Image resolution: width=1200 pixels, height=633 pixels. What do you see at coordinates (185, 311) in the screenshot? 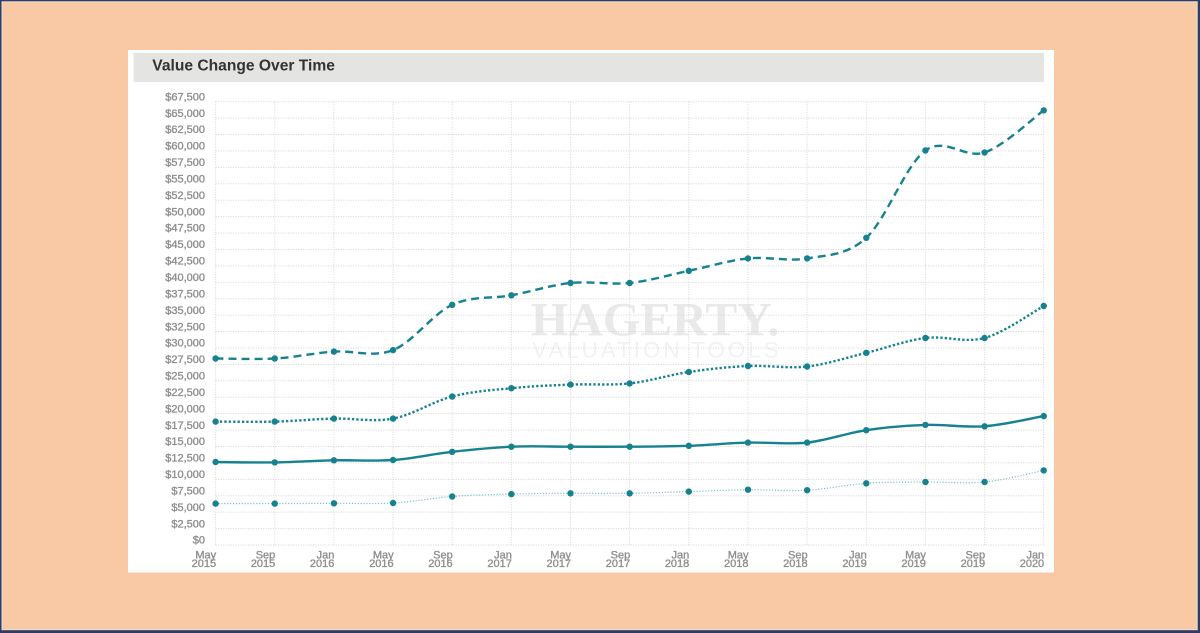
I see `svg-text: $35,000` at bounding box center [185, 311].